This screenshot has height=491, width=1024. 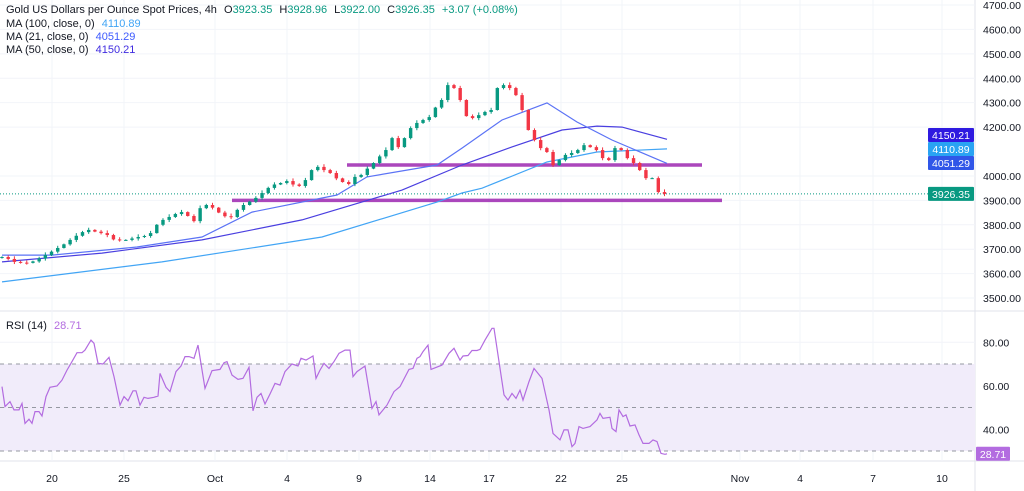 I want to click on time-tick-label: 20, so click(x=52, y=479).